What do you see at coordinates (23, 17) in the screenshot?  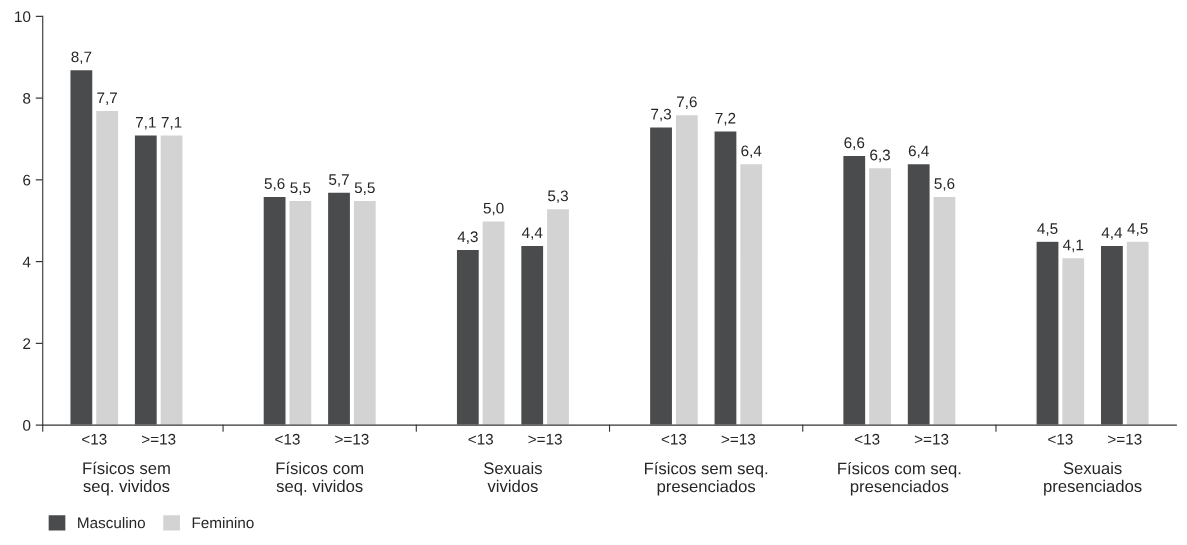 I see `y-tick-label: 10` at bounding box center [23, 17].